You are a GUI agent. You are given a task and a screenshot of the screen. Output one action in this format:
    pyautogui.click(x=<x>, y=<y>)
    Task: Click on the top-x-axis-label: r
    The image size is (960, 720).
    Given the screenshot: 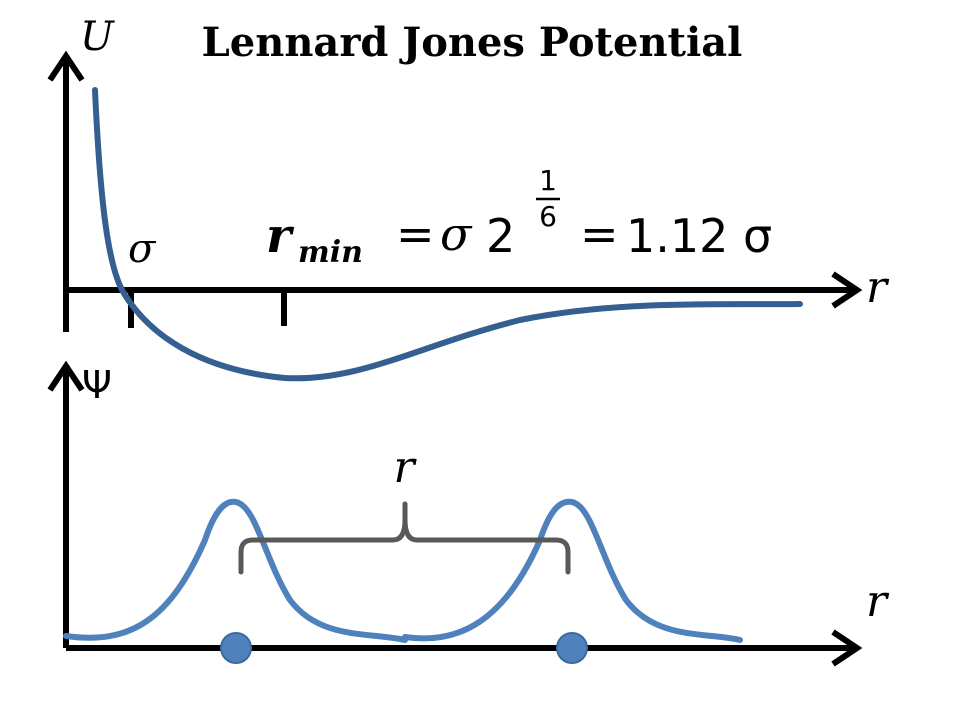 What is the action you would take?
    pyautogui.click(x=878, y=287)
    